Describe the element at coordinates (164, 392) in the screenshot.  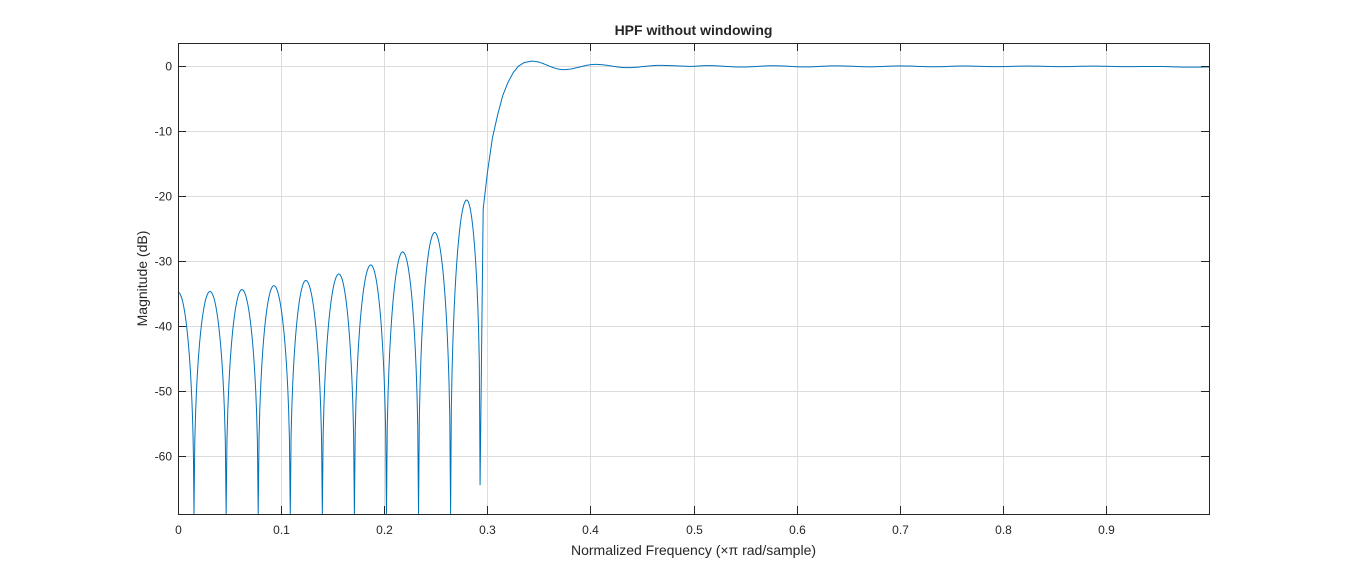
I see `y-tick-label: -50` at that location.